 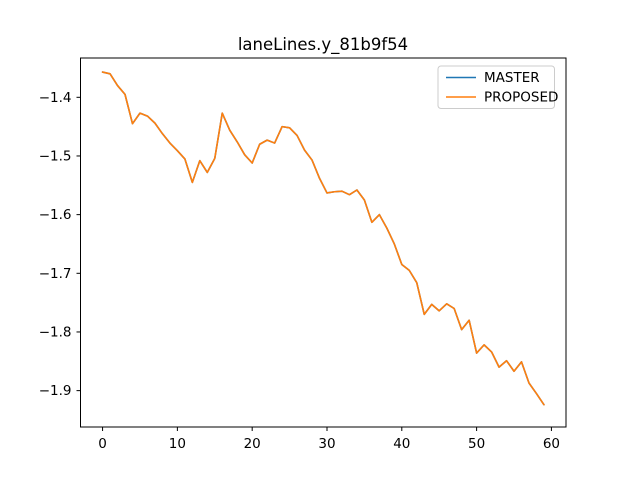 What do you see at coordinates (55, 98) in the screenshot?
I see `y-tick-label: −1.4` at bounding box center [55, 98].